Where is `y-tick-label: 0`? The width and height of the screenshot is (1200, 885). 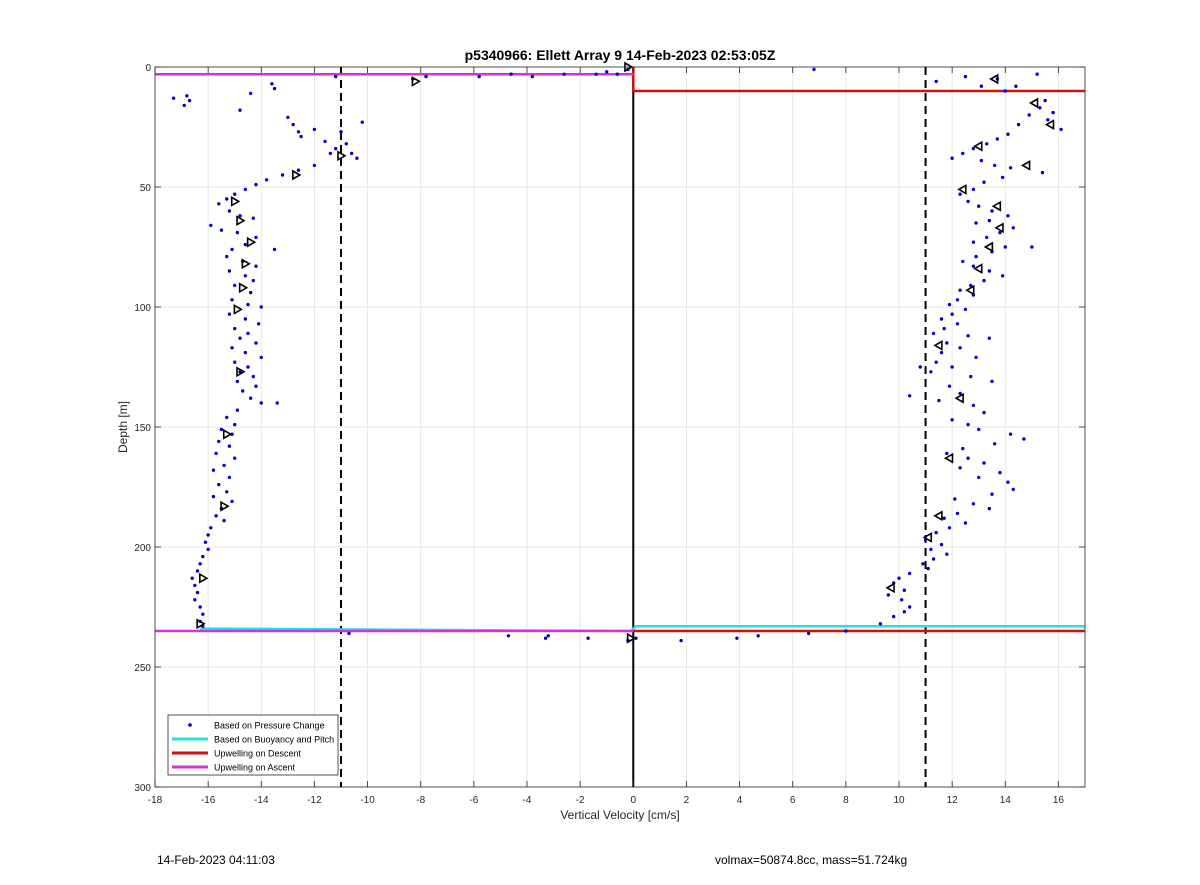
y-tick-label: 0 is located at coordinates (148, 68).